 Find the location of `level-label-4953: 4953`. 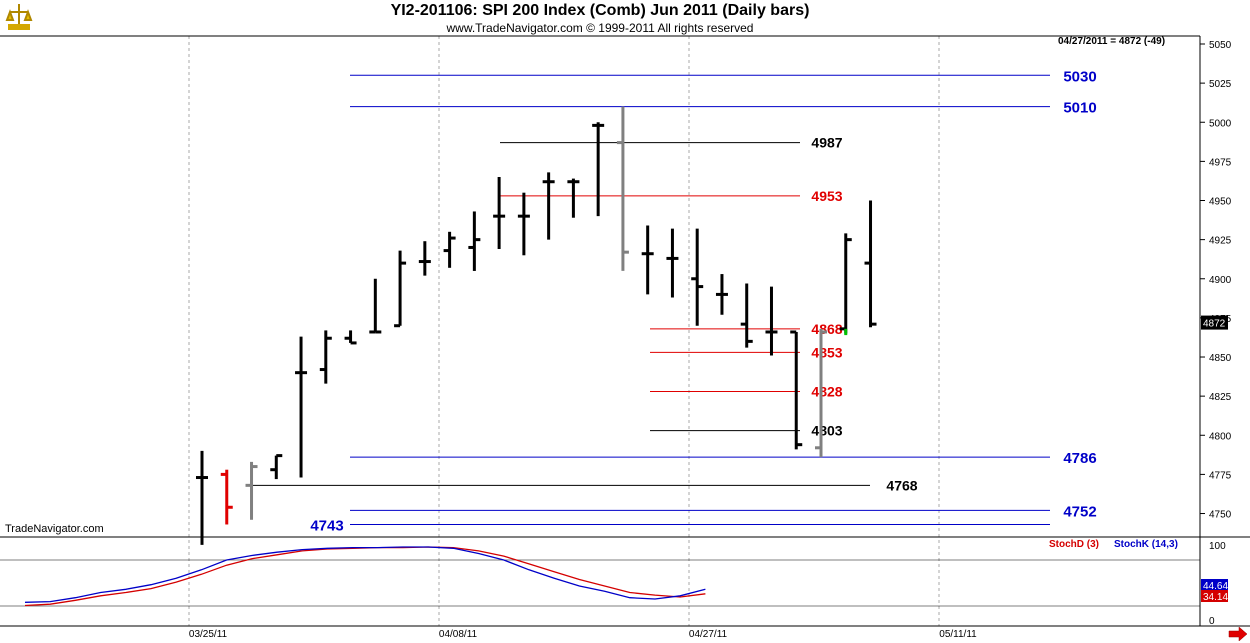

level-label-4953: 4953 is located at coordinates (826, 196).